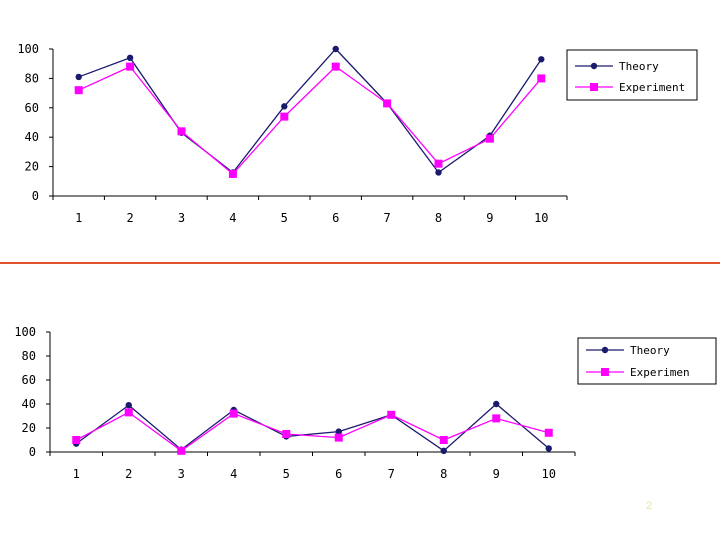 This screenshot has width=720, height=540. I want to click on legend-label: Experimen, so click(660, 372).